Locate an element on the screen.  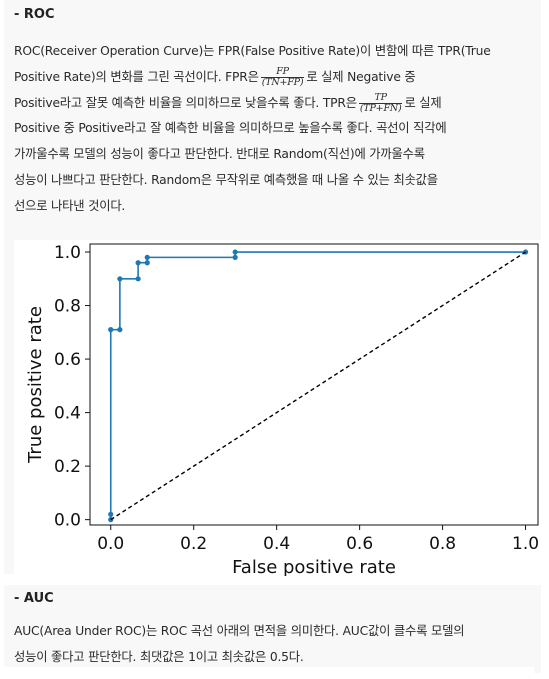
bottom-strip is located at coordinates (269, 673).